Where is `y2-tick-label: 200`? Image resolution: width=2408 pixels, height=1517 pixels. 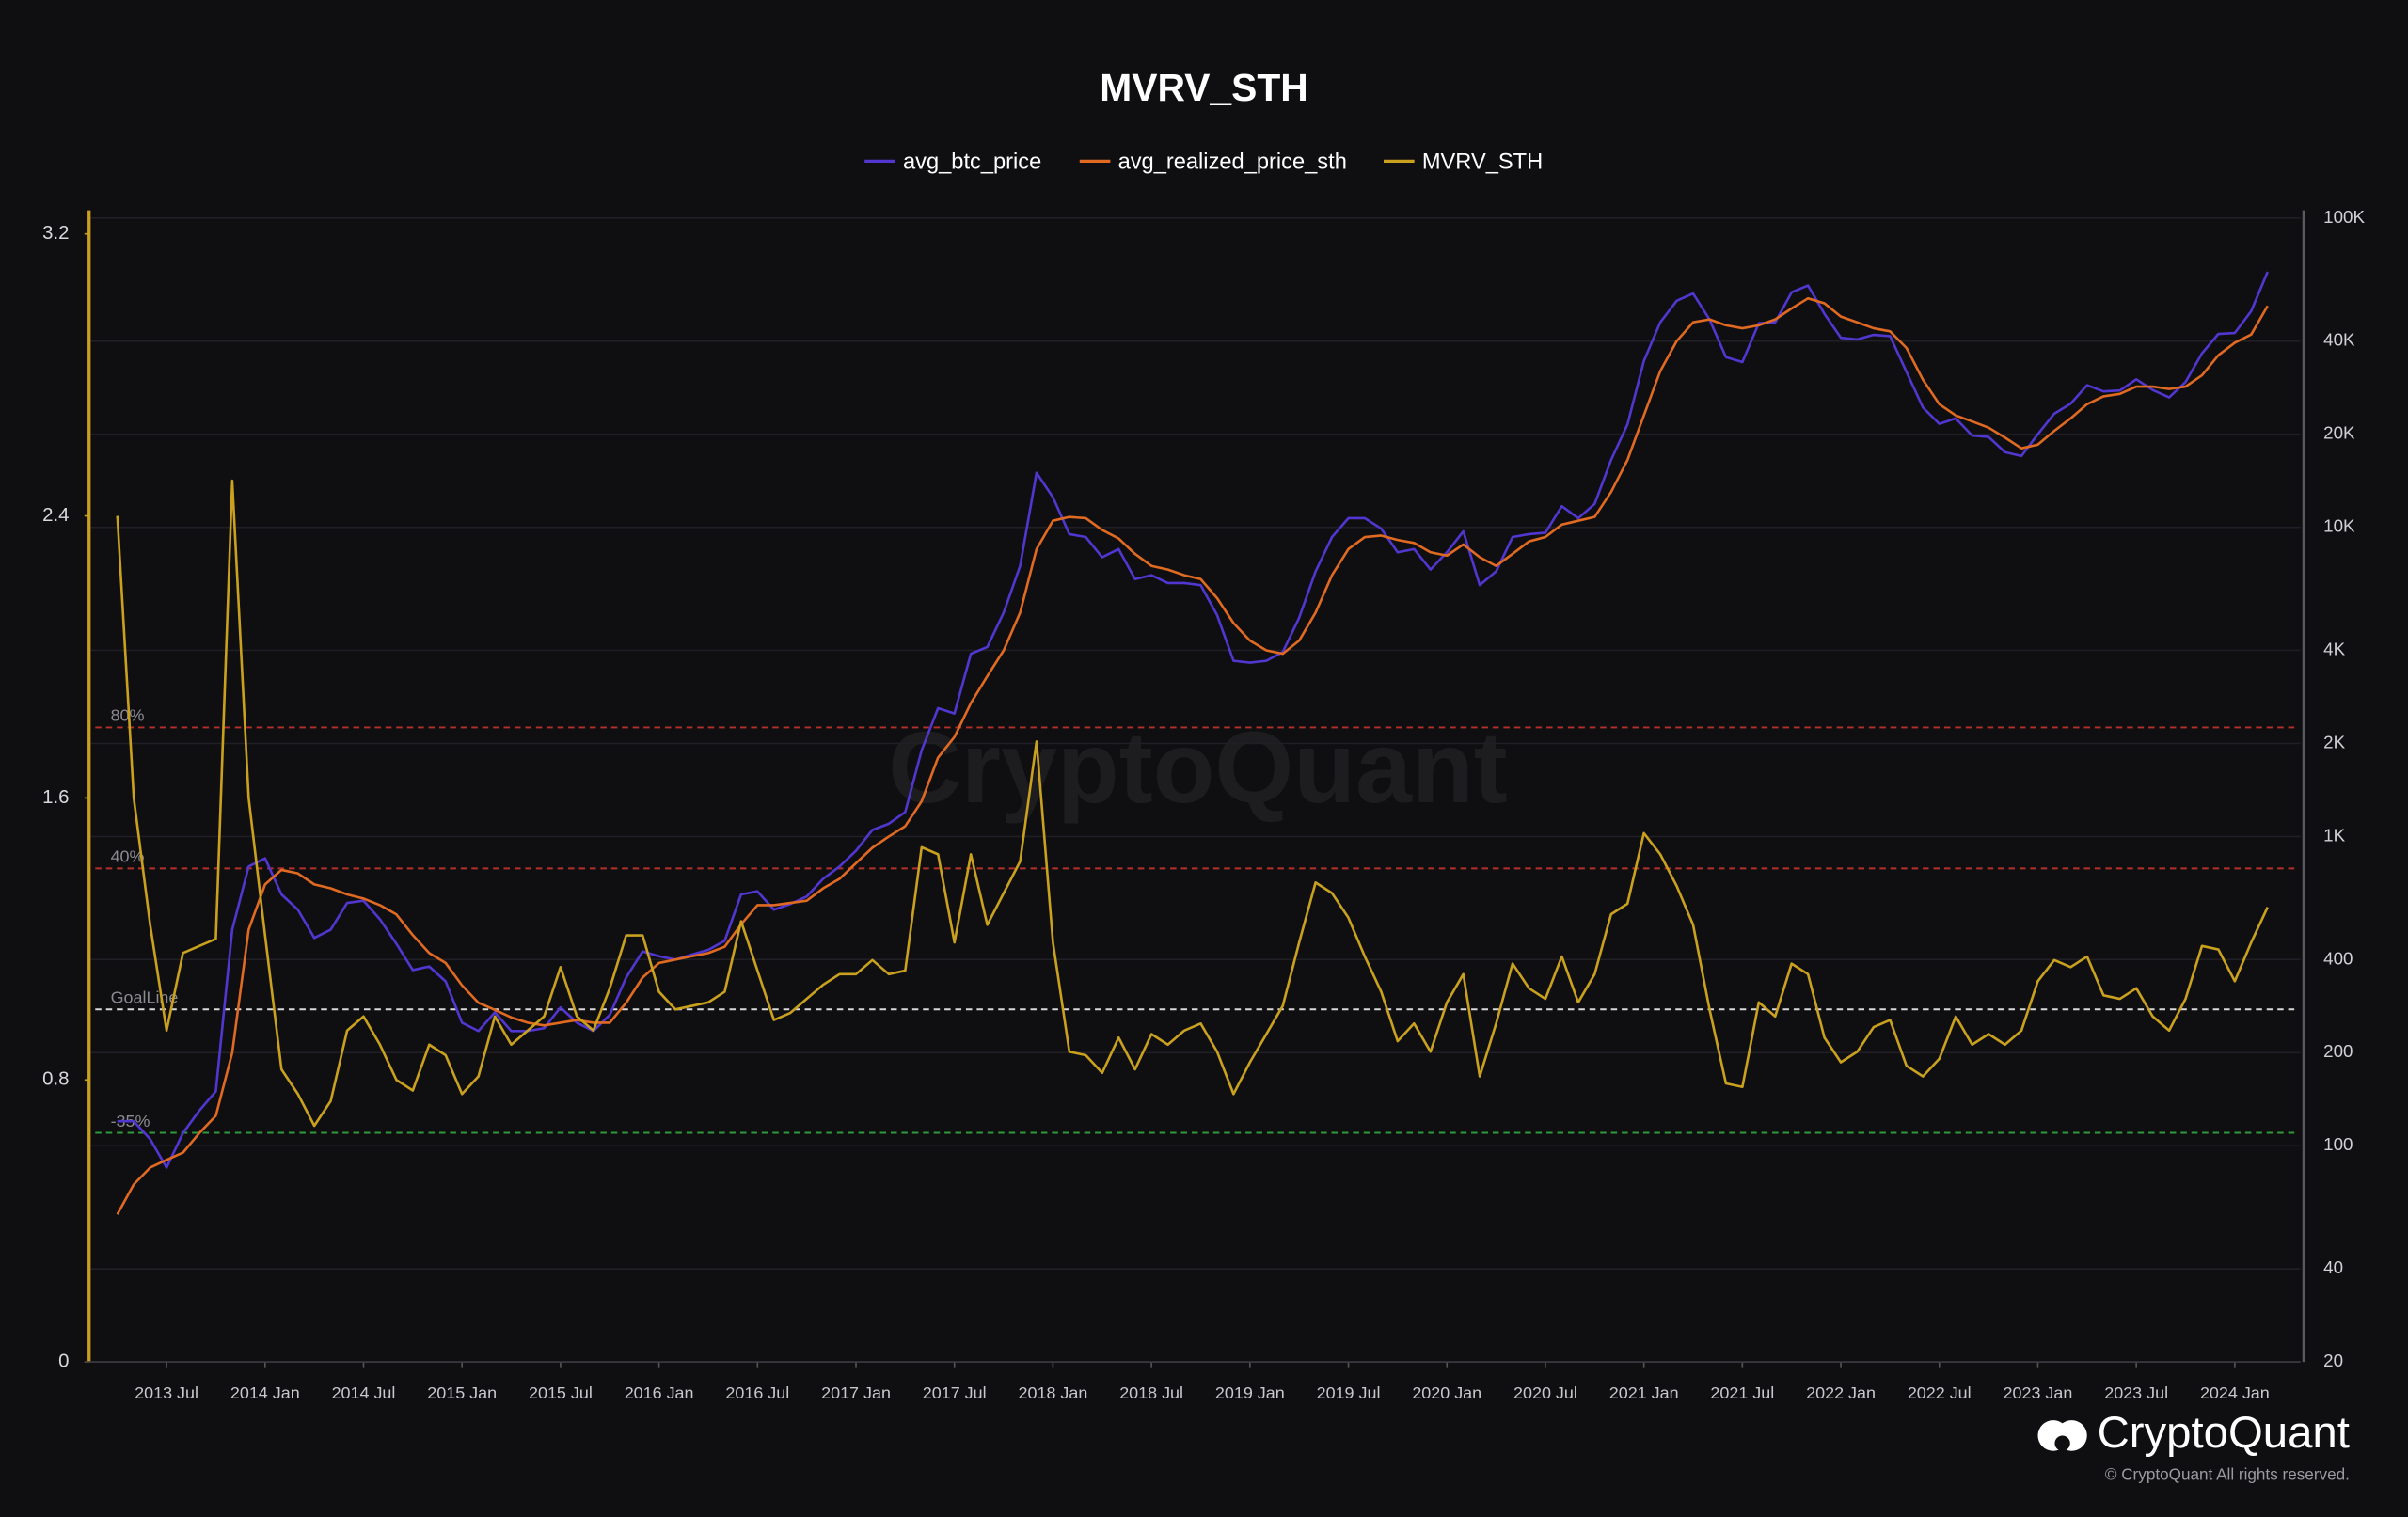
y2-tick-label: 200 is located at coordinates (2338, 1051).